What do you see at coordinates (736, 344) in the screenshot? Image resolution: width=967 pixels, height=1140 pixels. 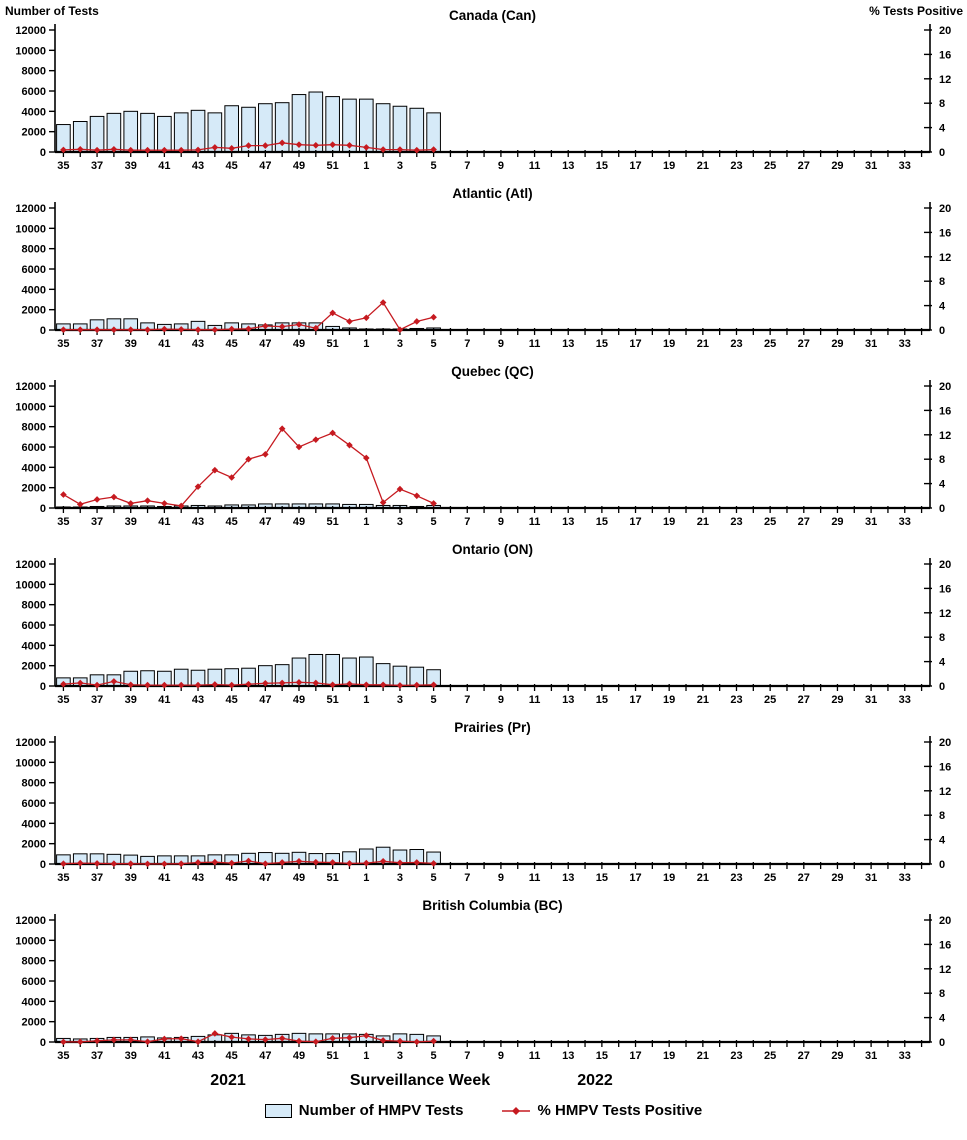 I see `x-axis-tick-label: 23` at bounding box center [736, 344].